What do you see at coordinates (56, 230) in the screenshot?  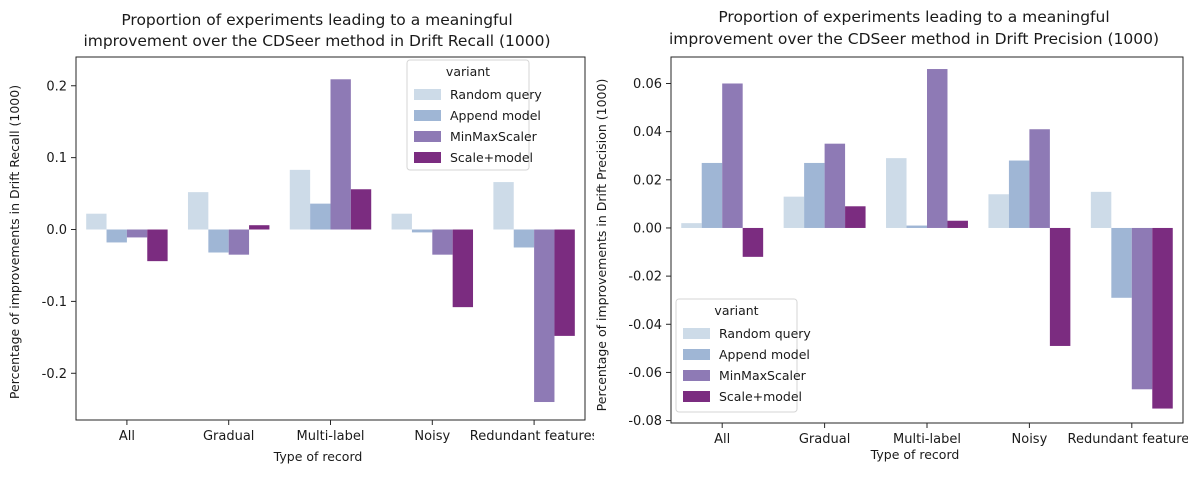 I see `y-tick-label: 0.0` at bounding box center [56, 230].